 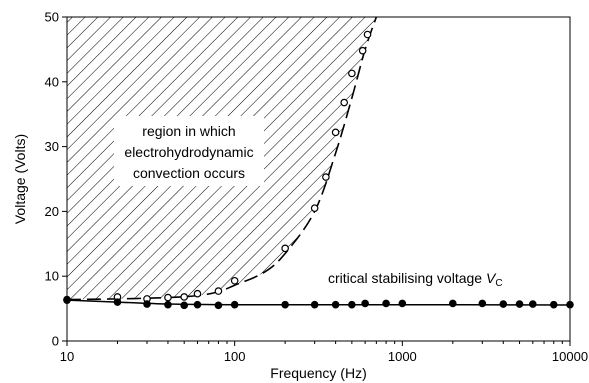 I want to click on y-tick-label: 50, so click(x=52, y=17).